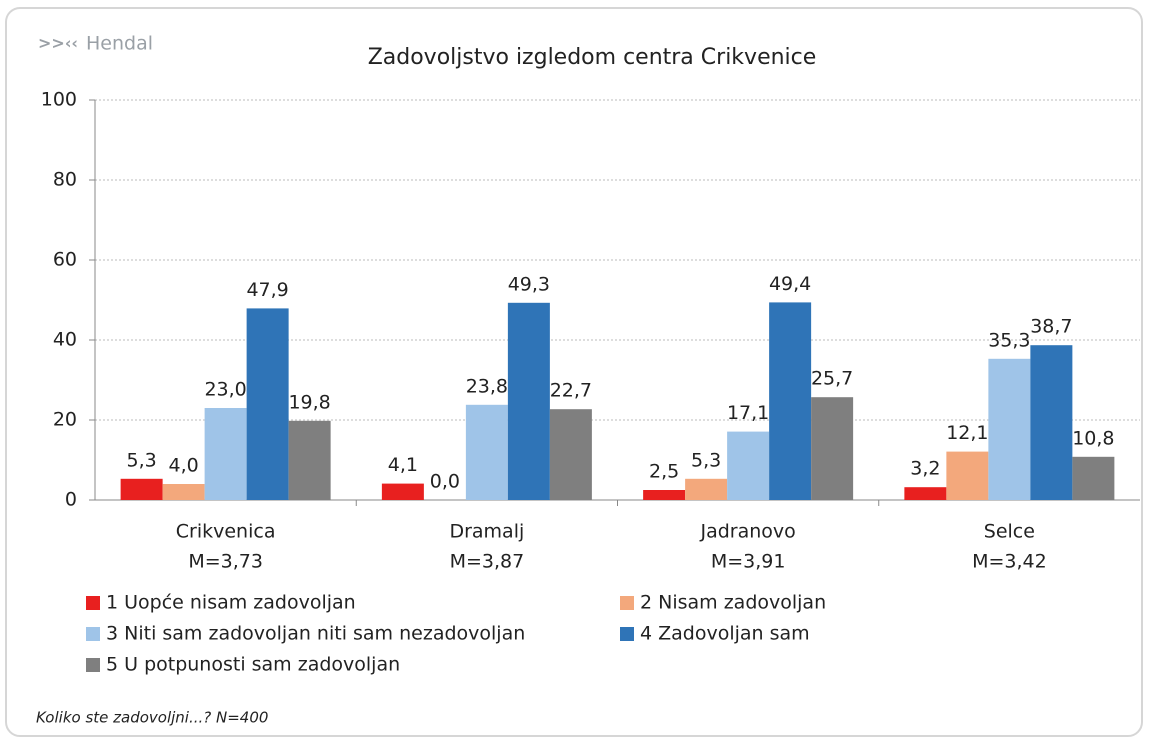 The width and height of the screenshot is (1149, 742). What do you see at coordinates (1009, 340) in the screenshot?
I see `data-label: 35,3` at bounding box center [1009, 340].